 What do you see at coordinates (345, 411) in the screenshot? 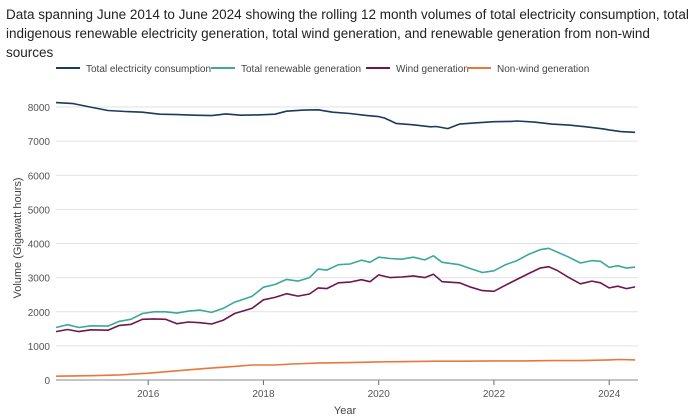
I see `x-axis-label: Year` at bounding box center [345, 411].